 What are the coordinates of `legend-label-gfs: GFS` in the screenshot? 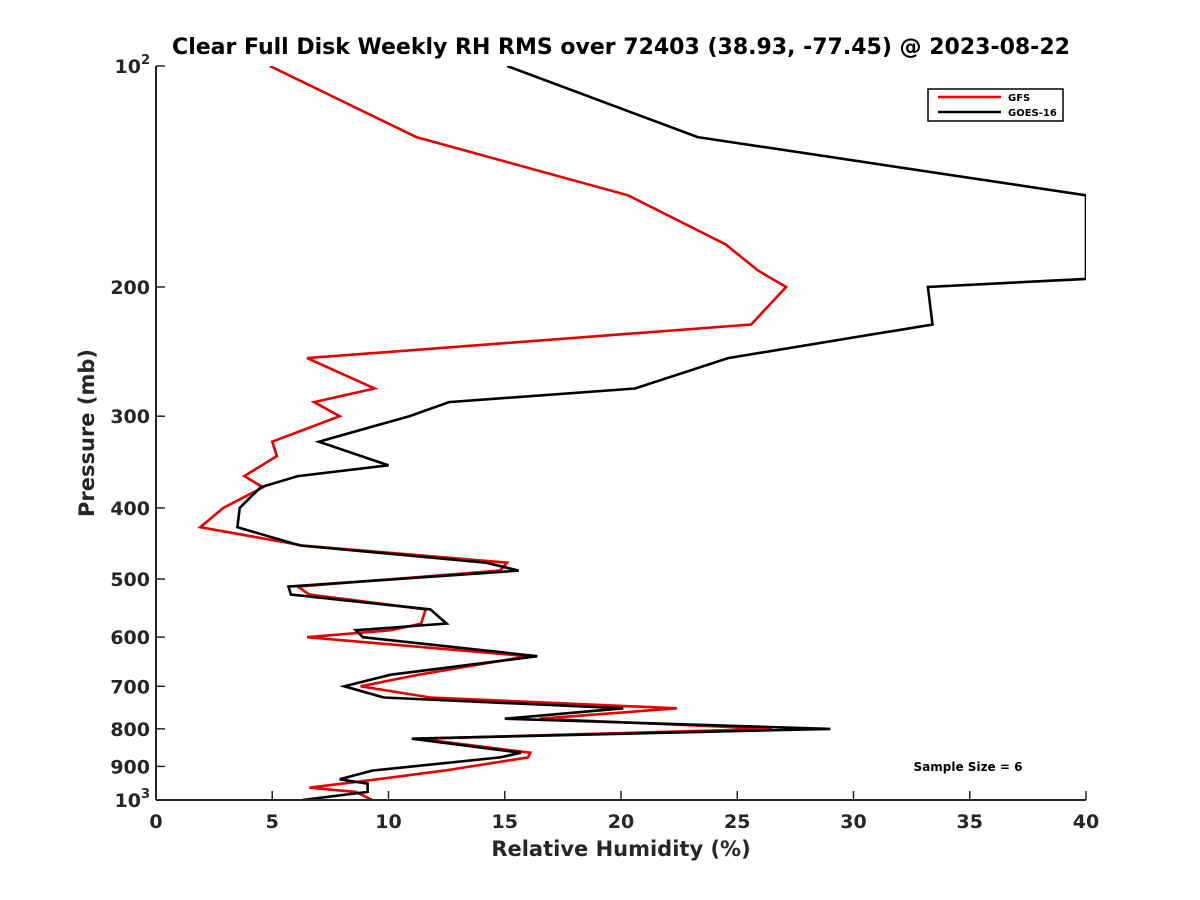 It's located at (1019, 98).